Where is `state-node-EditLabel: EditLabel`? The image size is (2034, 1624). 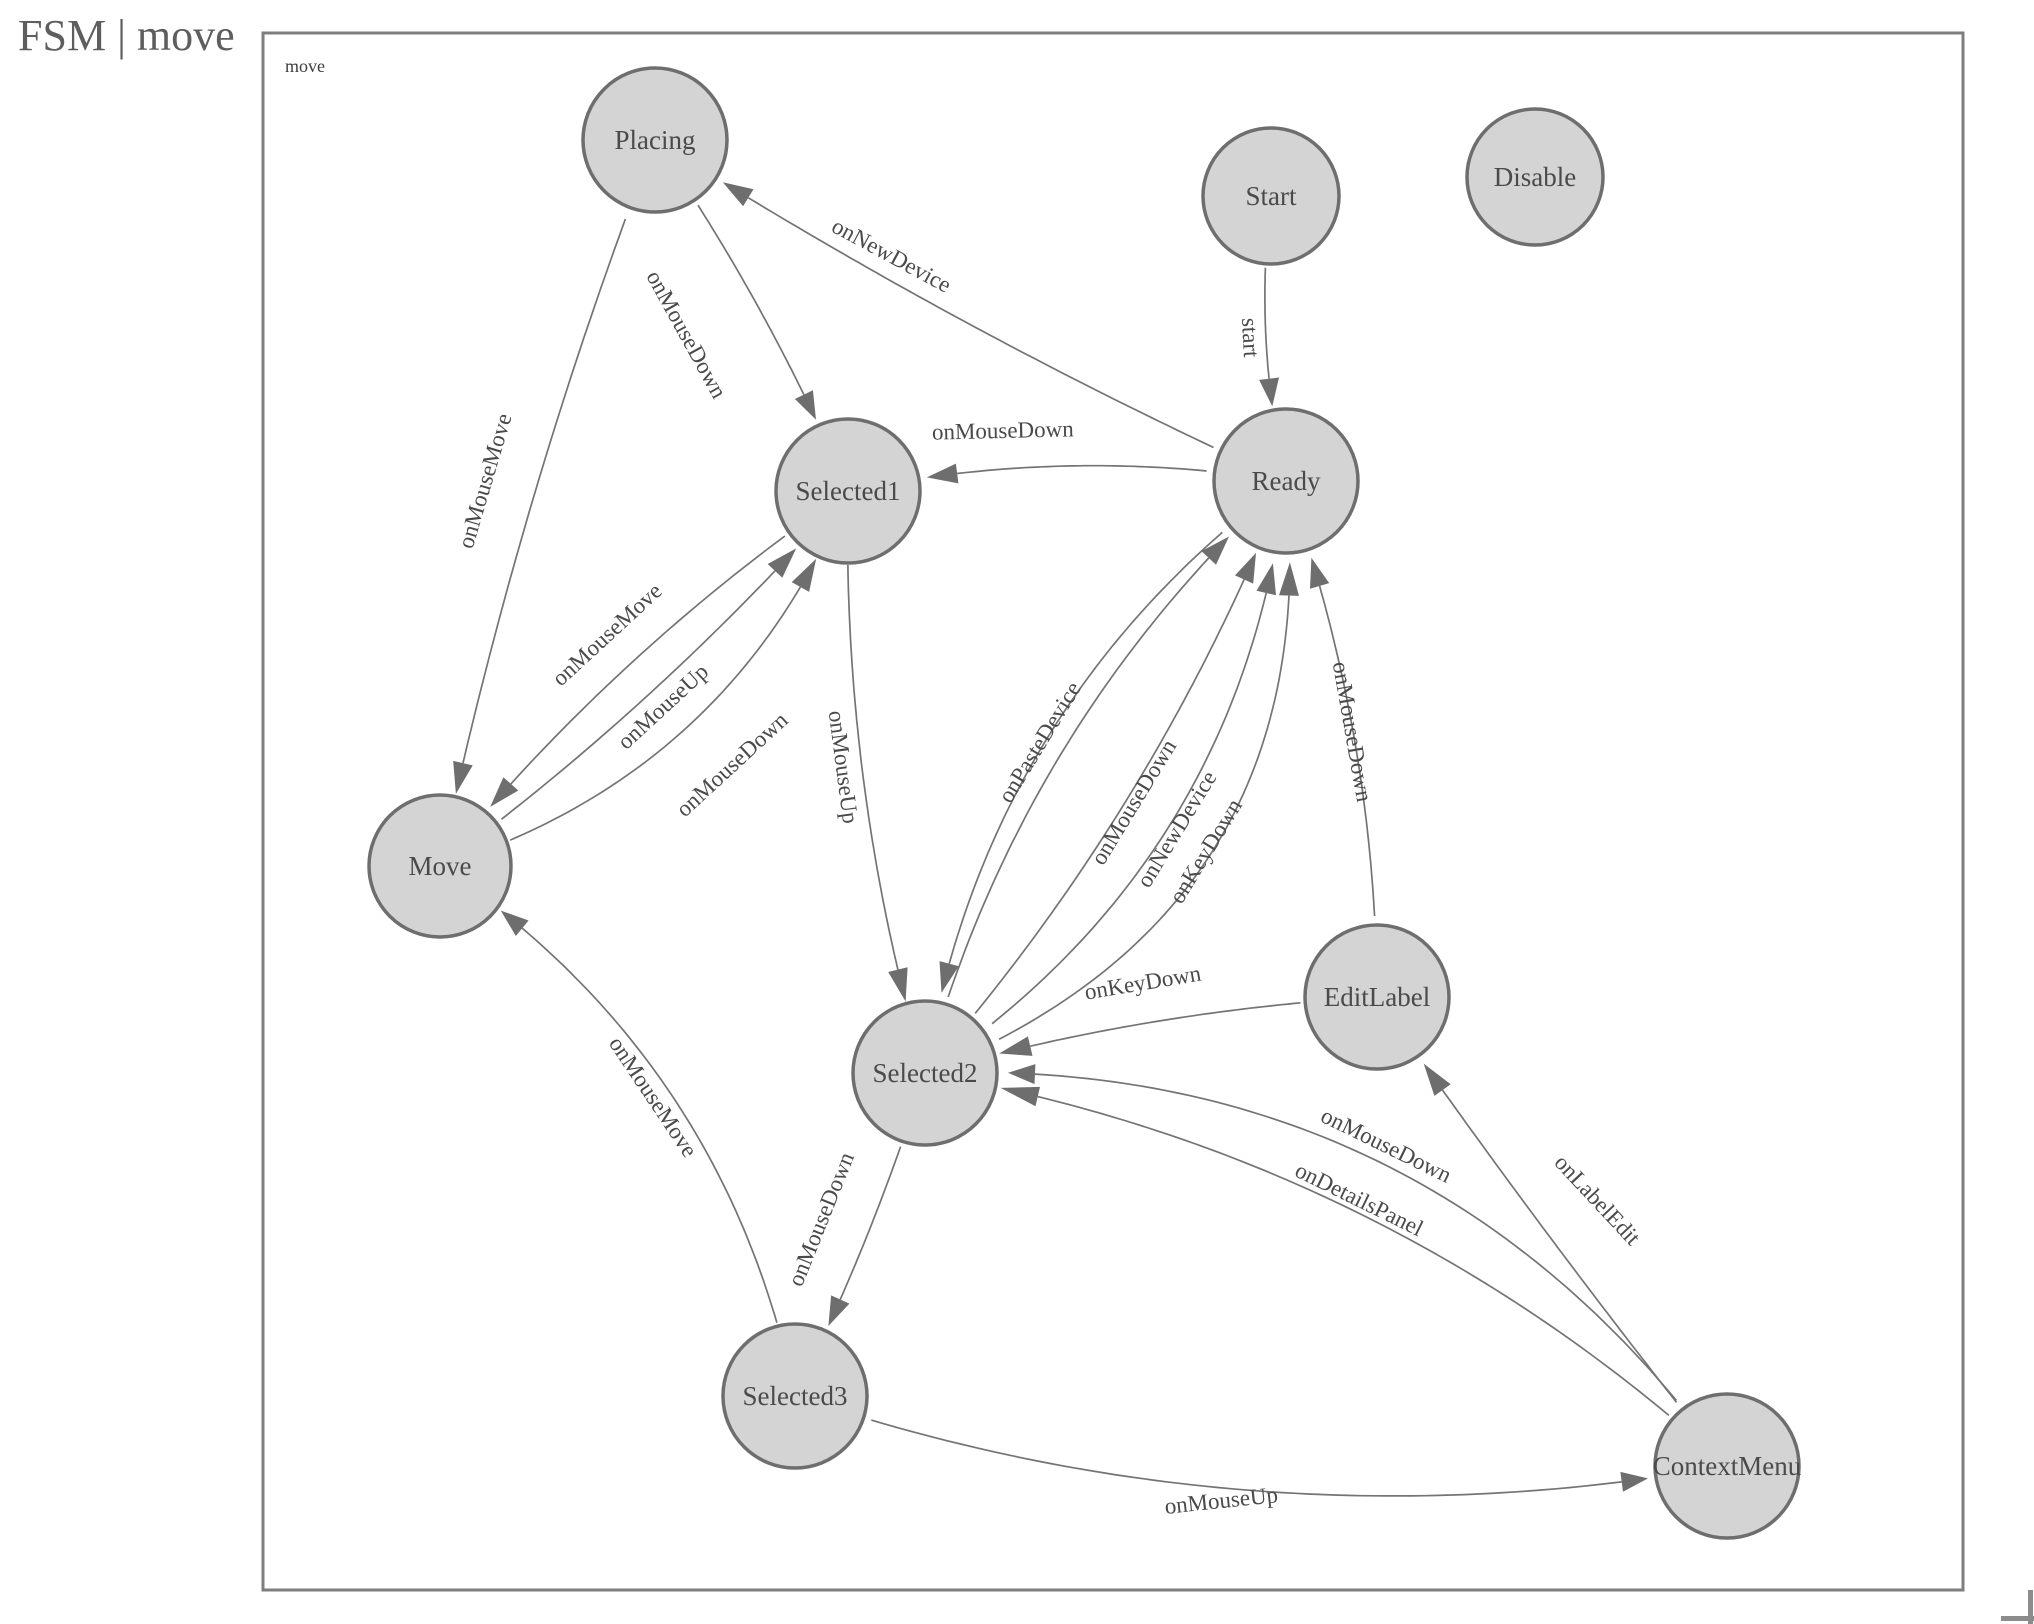 state-node-EditLabel: EditLabel is located at coordinates (1377, 997).